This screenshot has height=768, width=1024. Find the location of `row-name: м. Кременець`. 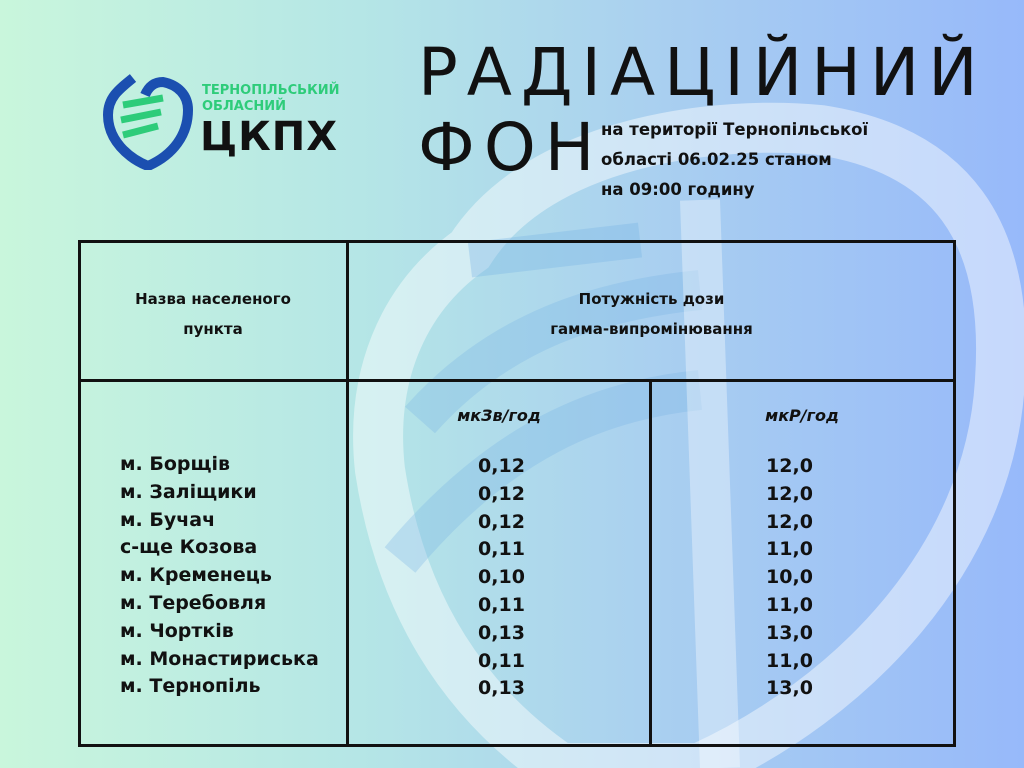

row-name: м. Кременець is located at coordinates (196, 575).